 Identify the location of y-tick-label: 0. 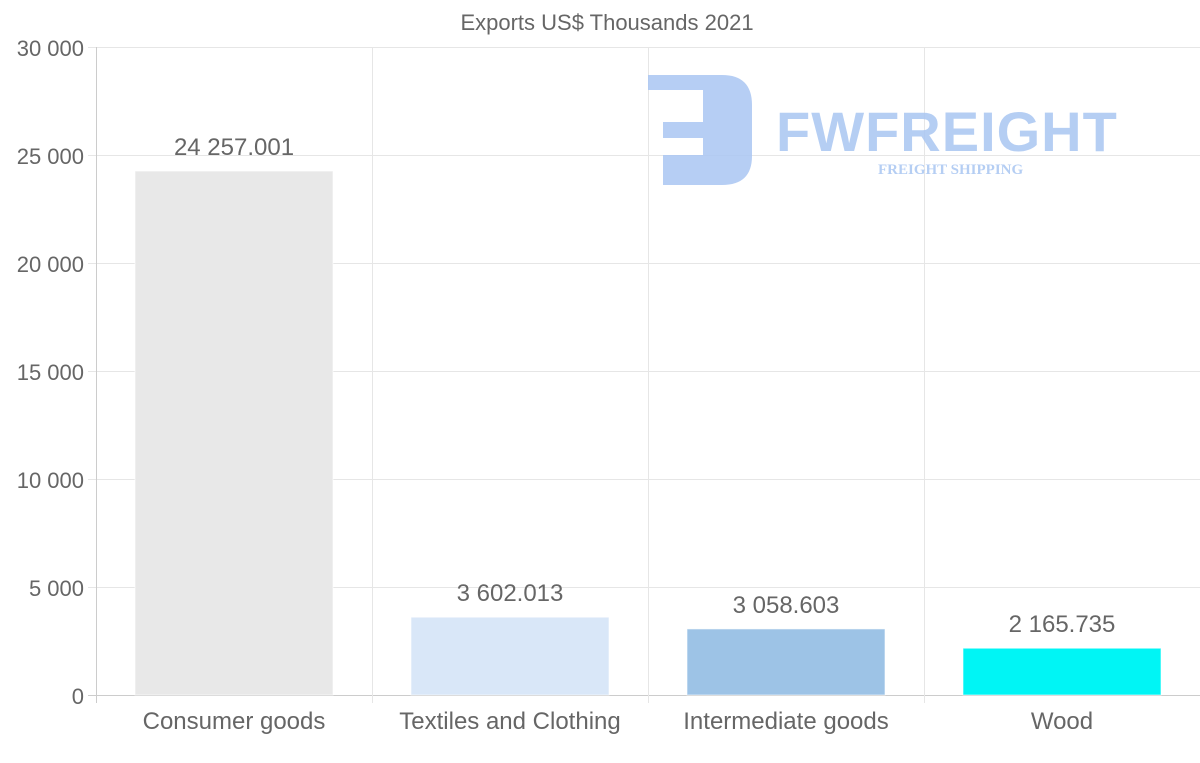
(78, 696).